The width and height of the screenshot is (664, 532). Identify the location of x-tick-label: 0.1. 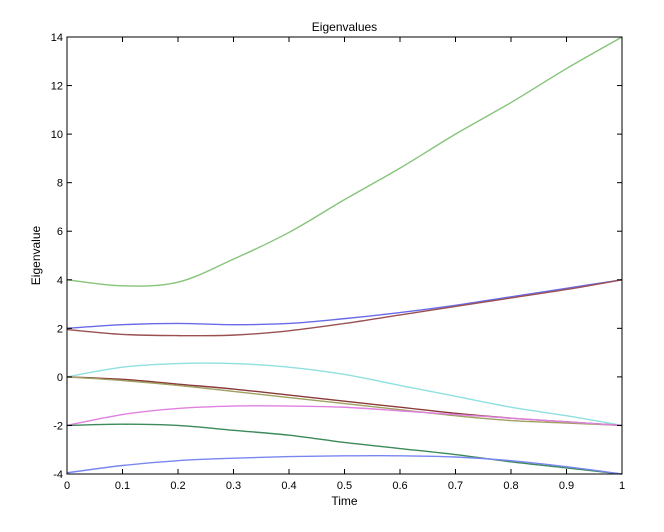
(122, 486).